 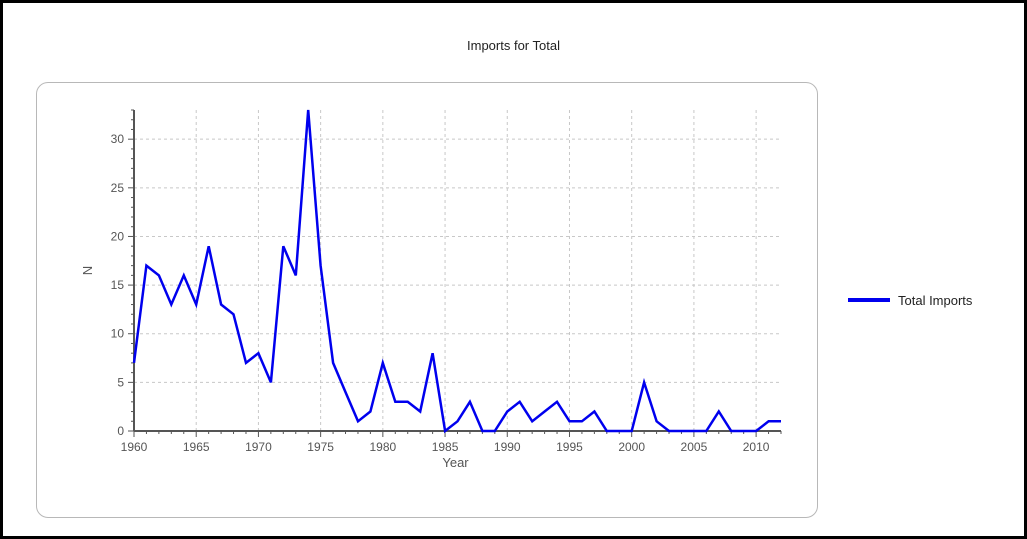 What do you see at coordinates (87, 270) in the screenshot?
I see `y-axis-title: N` at bounding box center [87, 270].